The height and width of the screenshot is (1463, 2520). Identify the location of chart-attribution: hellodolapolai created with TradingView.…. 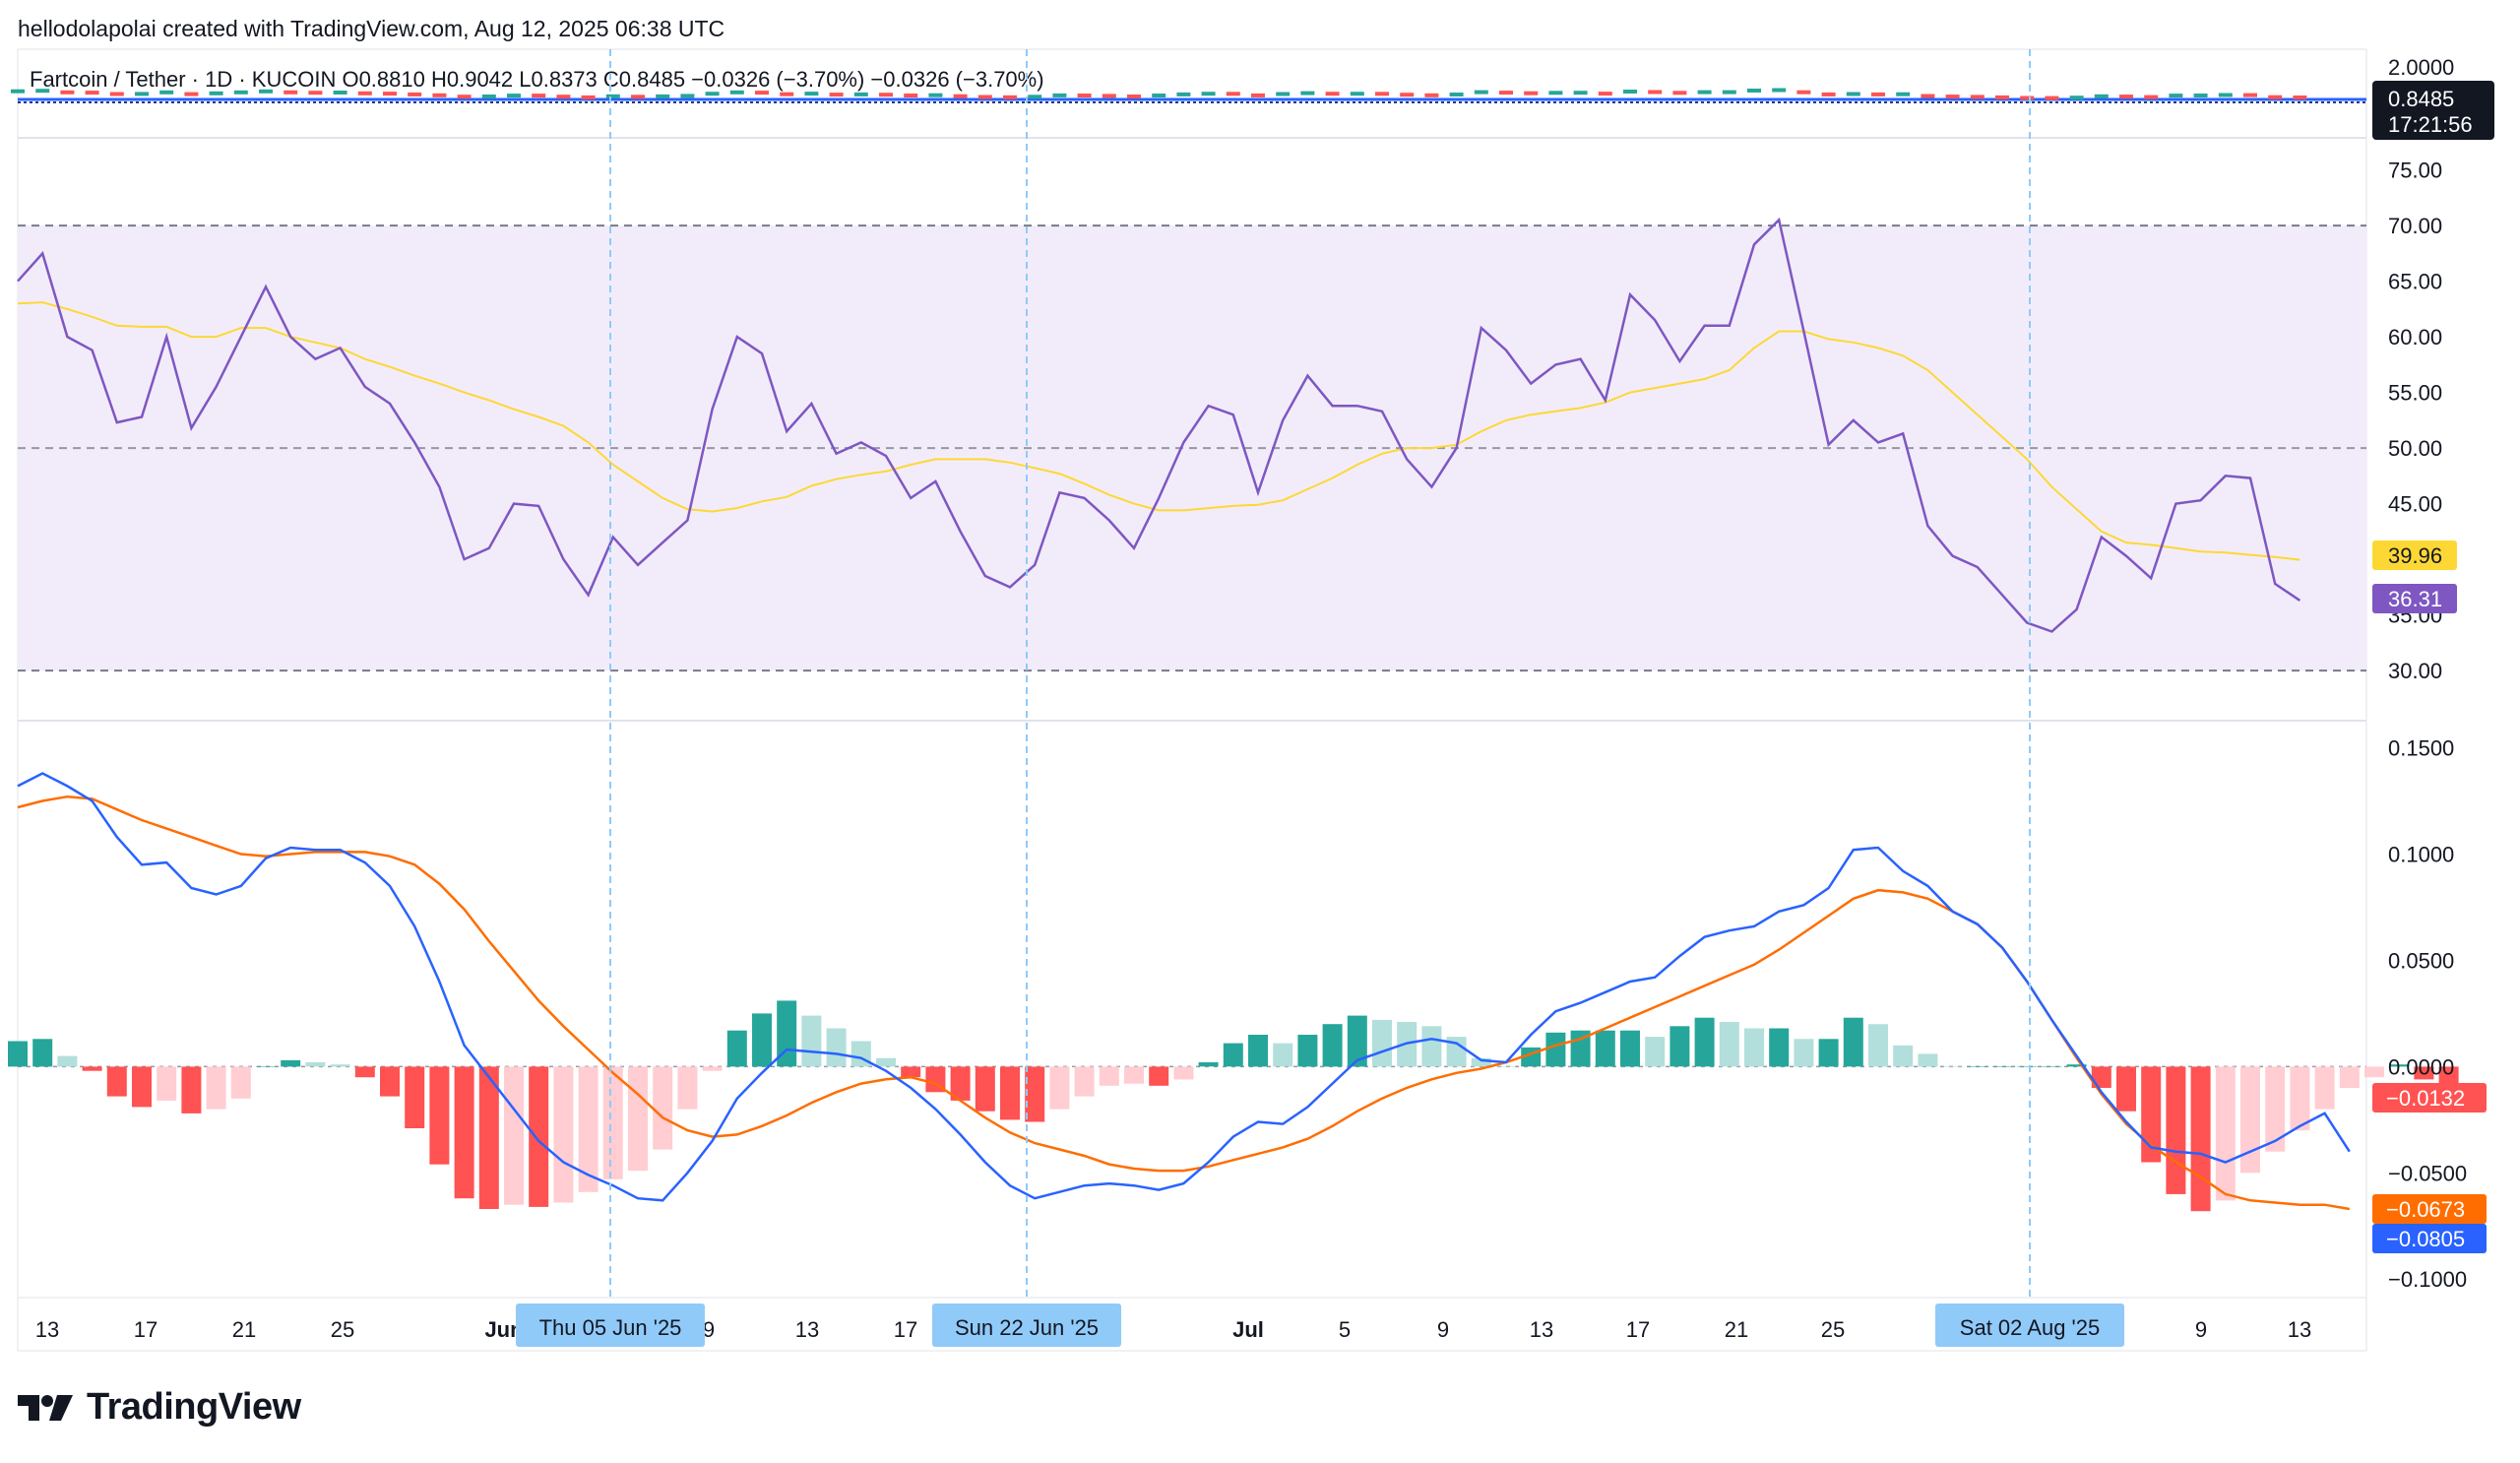
(371, 28).